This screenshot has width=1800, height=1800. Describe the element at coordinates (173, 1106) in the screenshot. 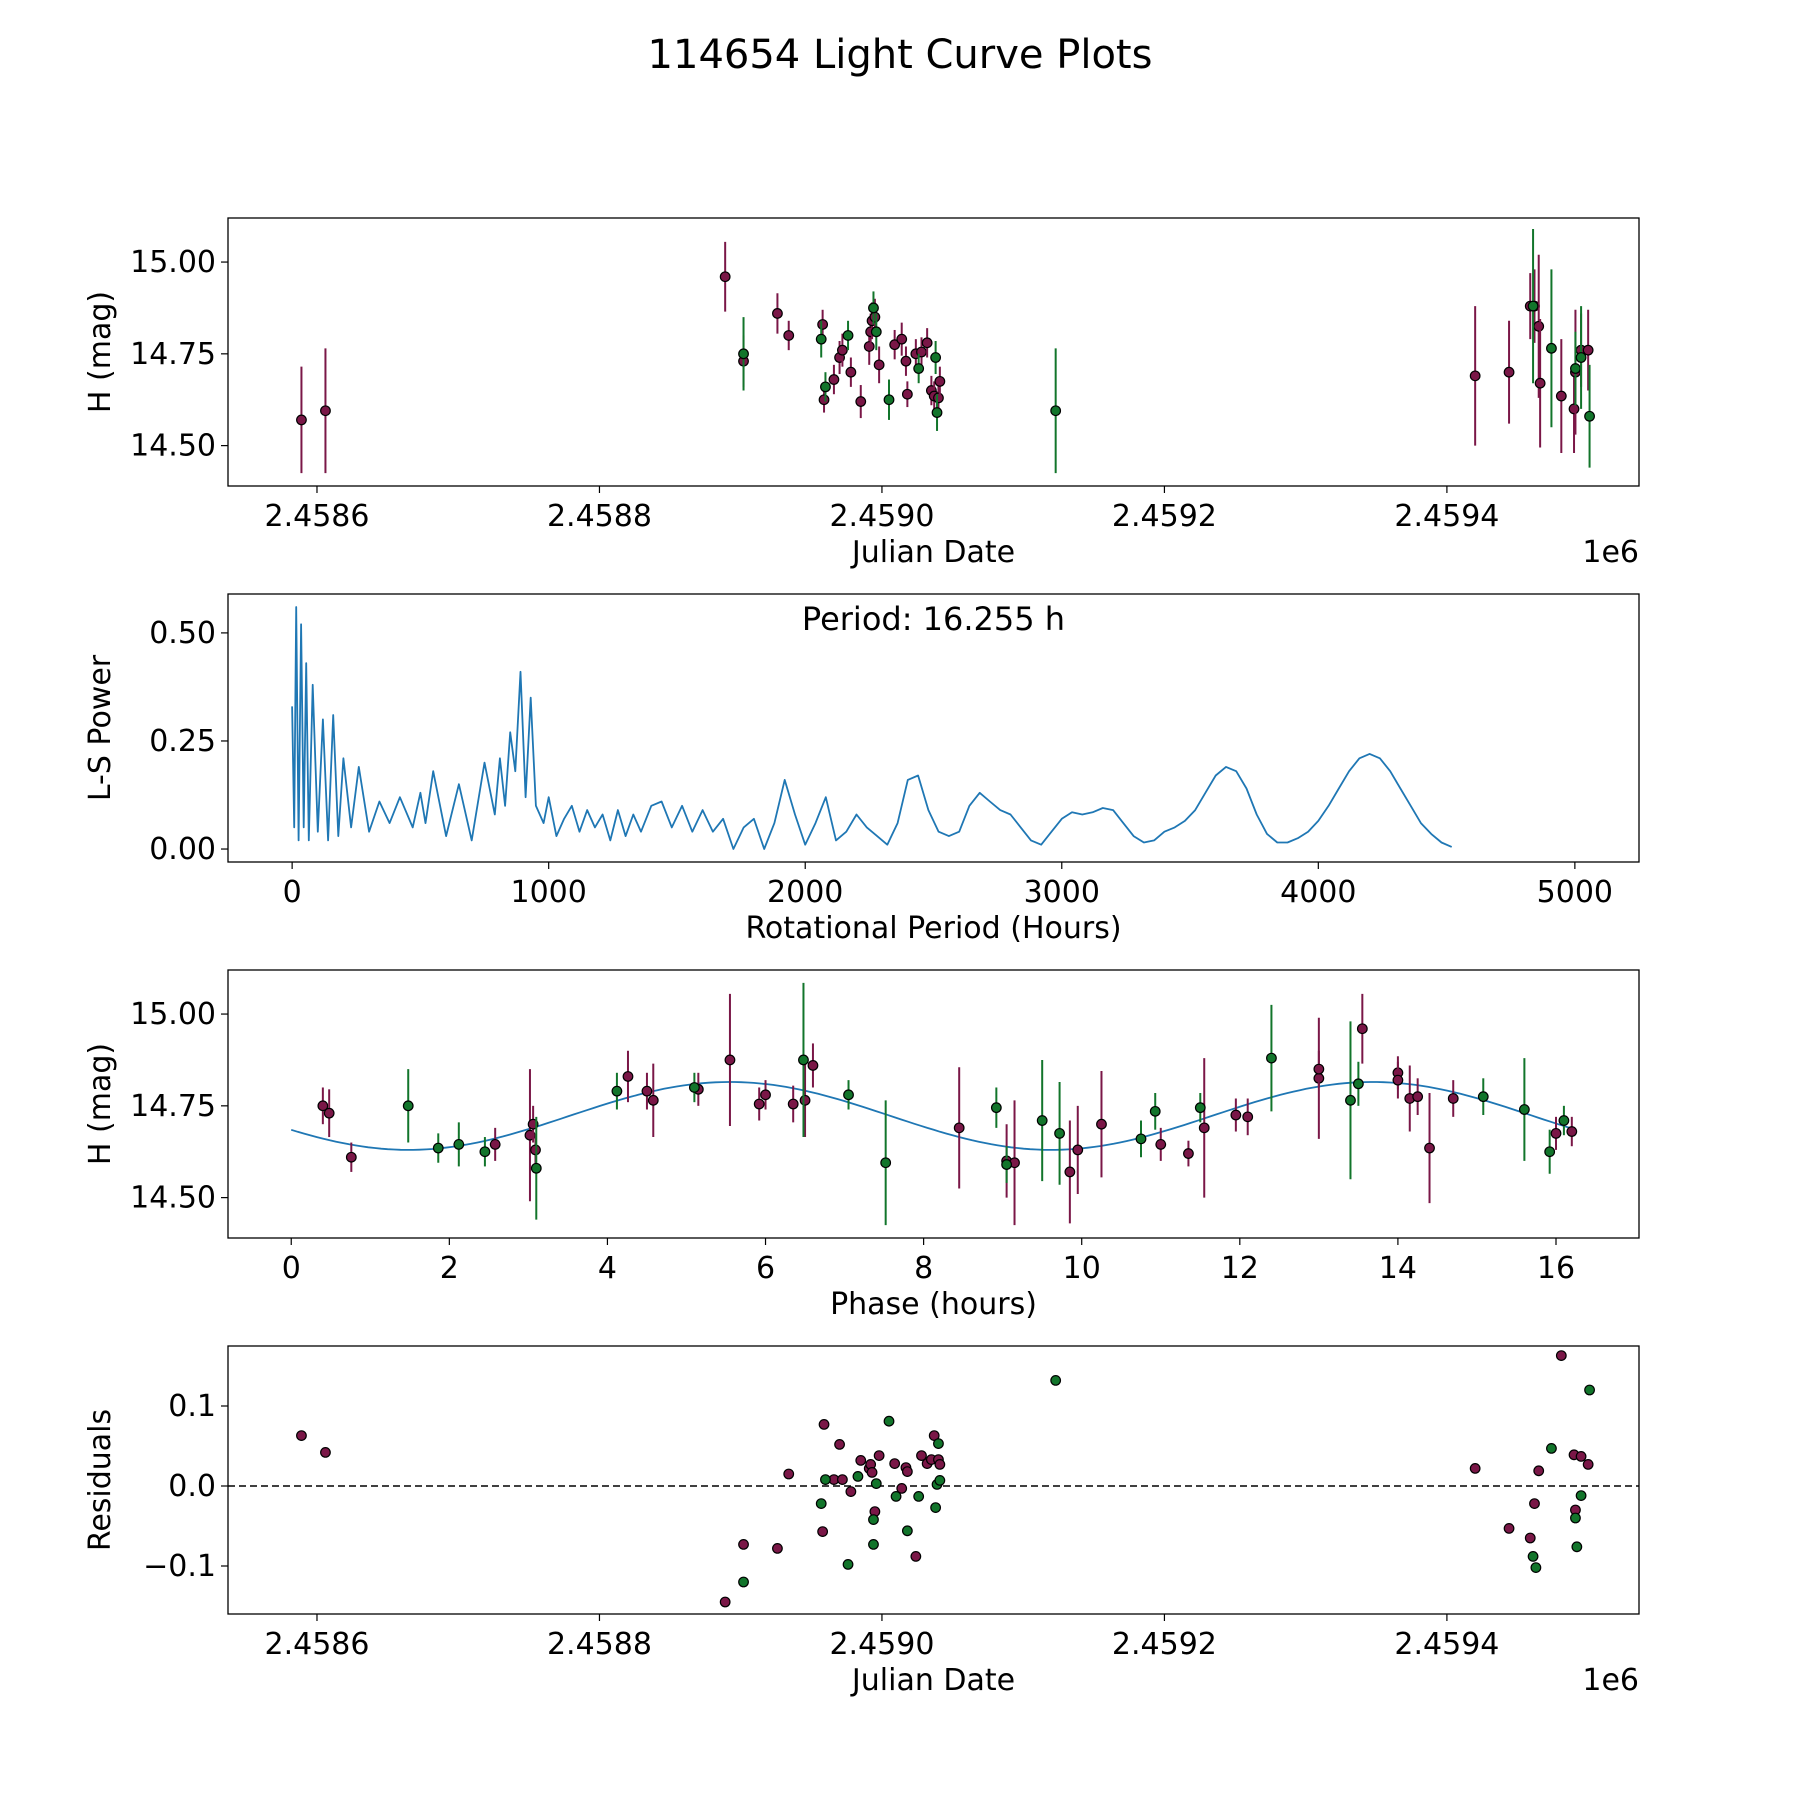

I see `y-tick-label: 14.75` at that location.